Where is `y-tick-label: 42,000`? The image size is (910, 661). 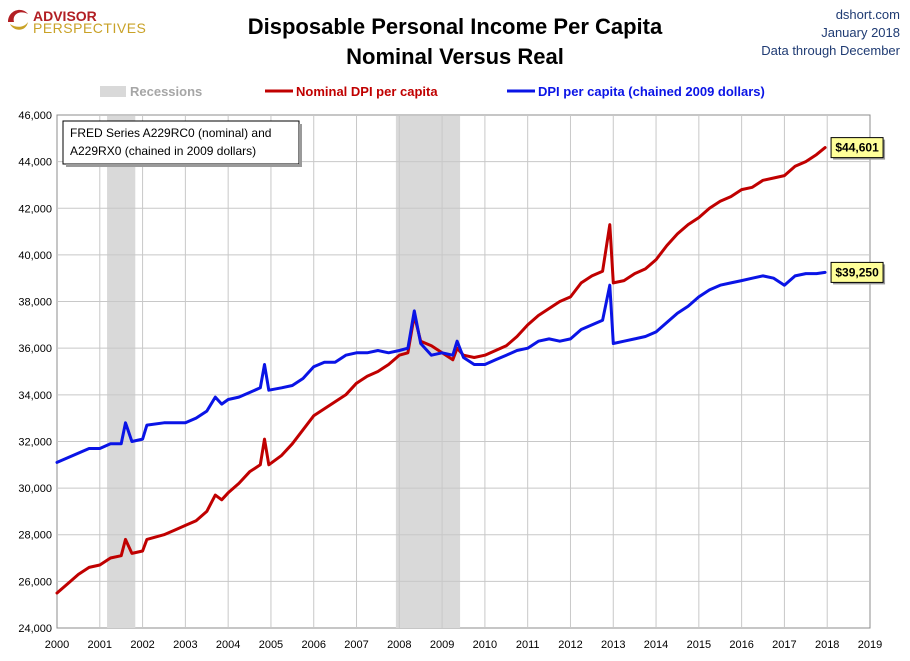 y-tick-label: 42,000 is located at coordinates (35, 209).